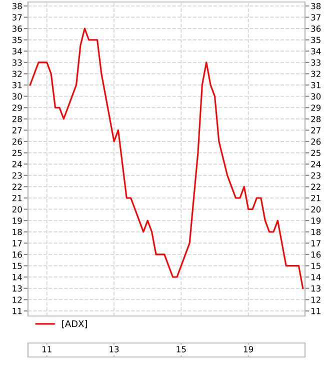 The image size is (332, 373). What do you see at coordinates (17, 40) in the screenshot?
I see `y-tick-label: 35` at bounding box center [17, 40].